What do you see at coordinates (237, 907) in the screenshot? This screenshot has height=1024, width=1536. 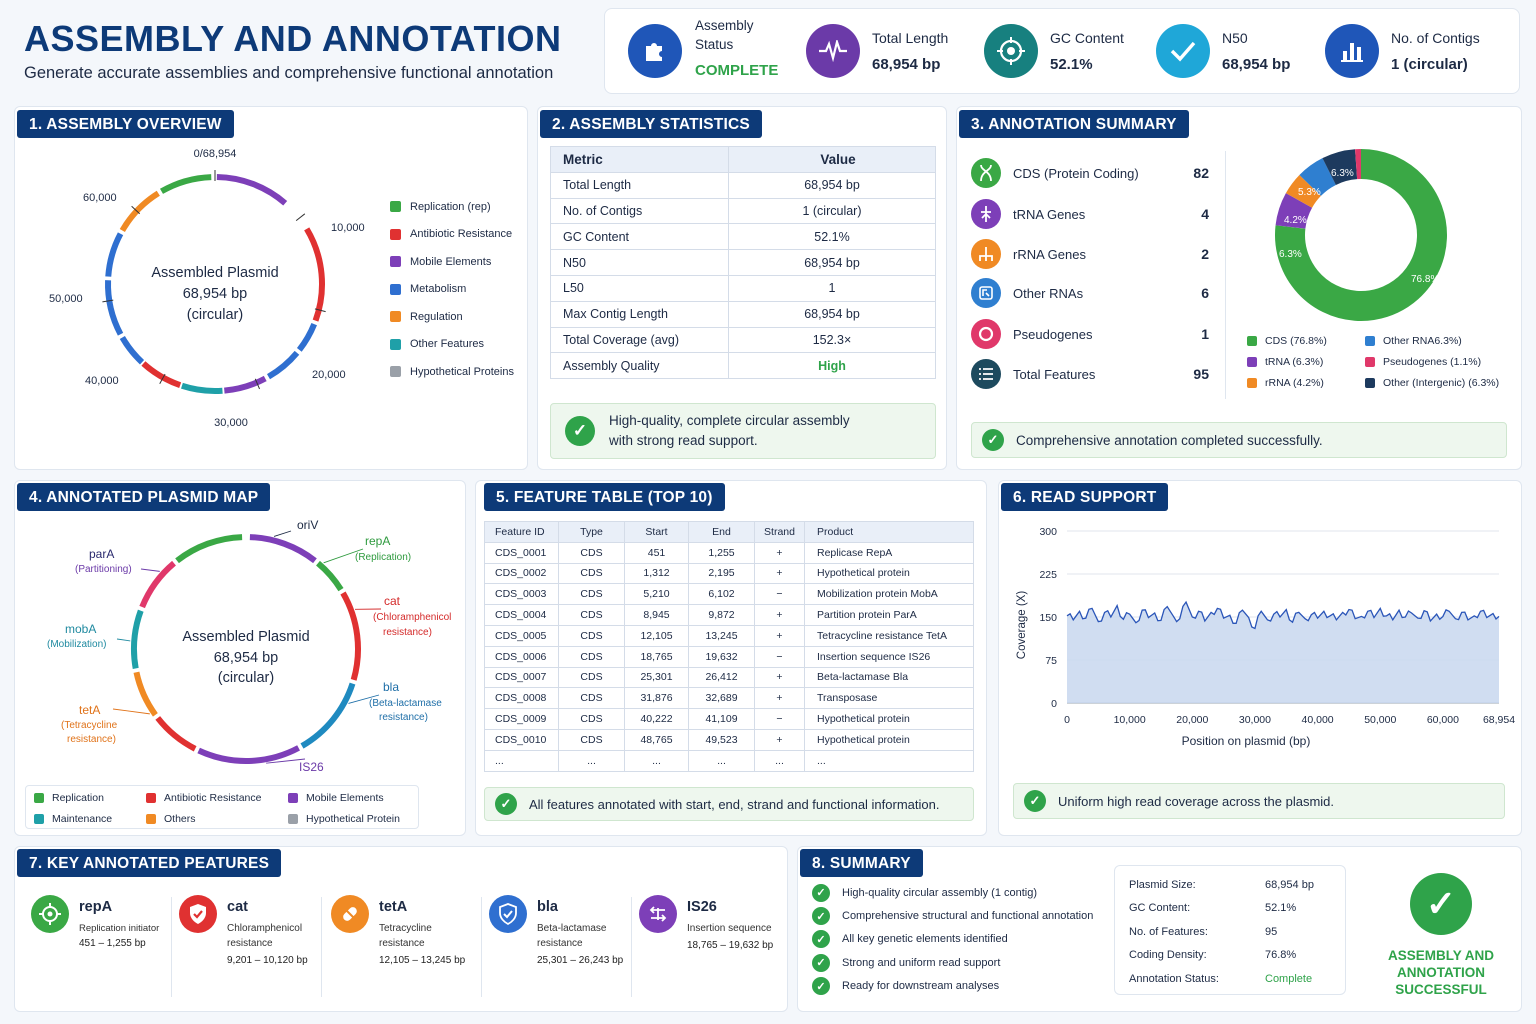 I see `feature-name: cat` at bounding box center [237, 907].